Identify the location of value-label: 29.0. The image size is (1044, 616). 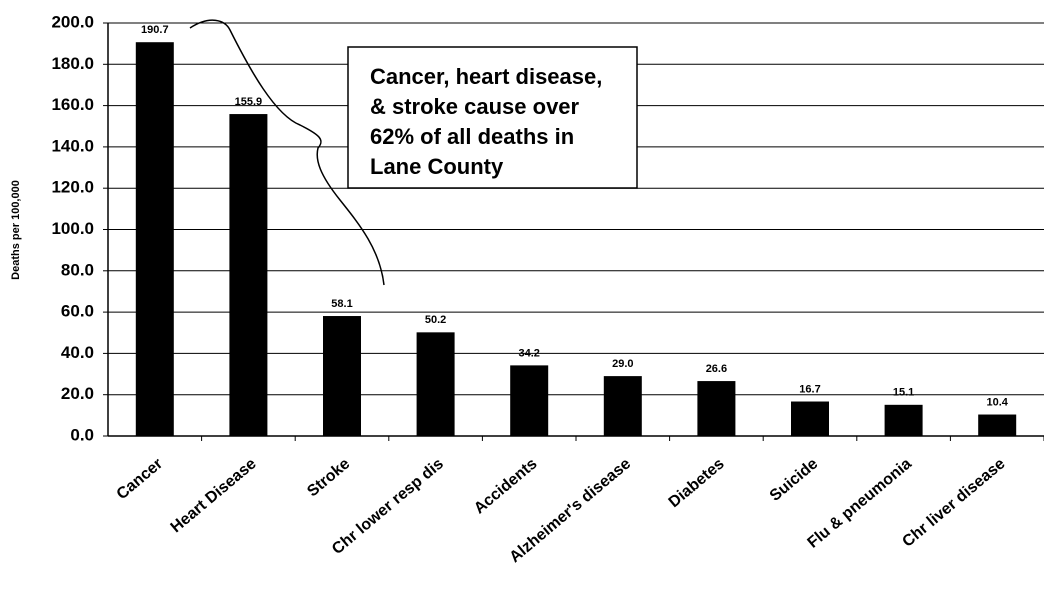
(622, 364).